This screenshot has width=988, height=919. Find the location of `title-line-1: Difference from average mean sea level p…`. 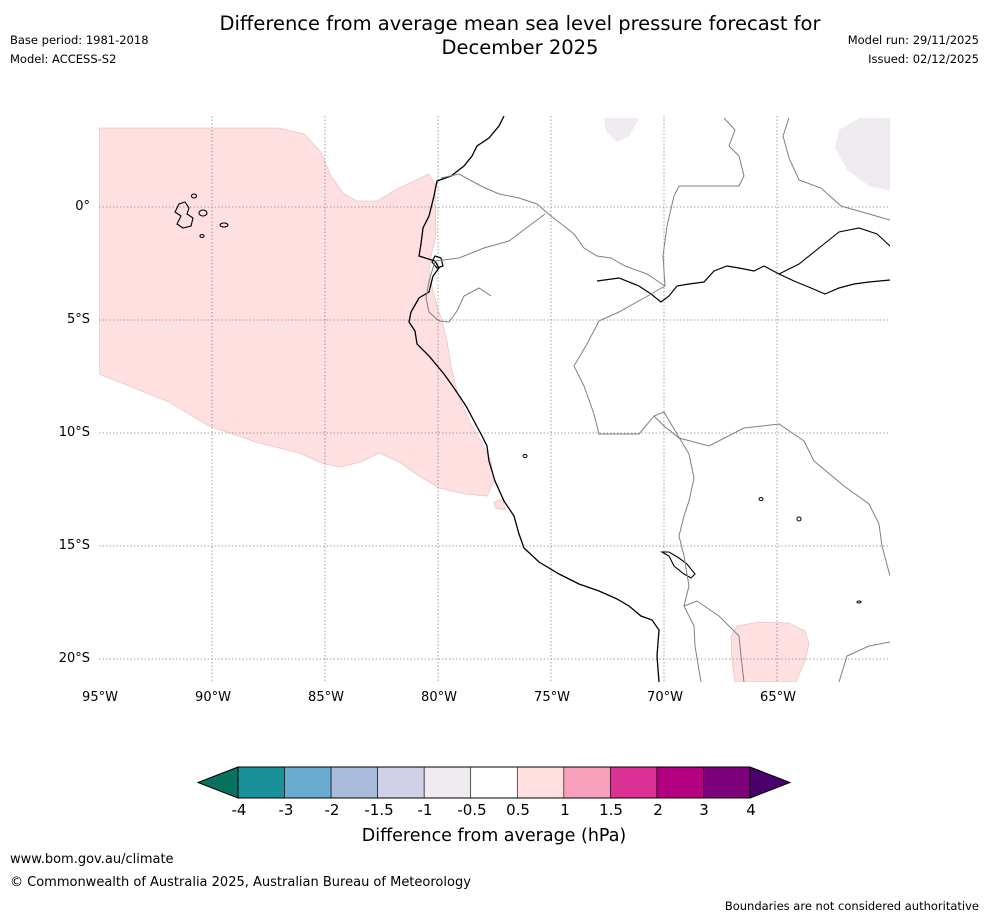

title-line-1: Difference from average mean sea level p… is located at coordinates (520, 23).